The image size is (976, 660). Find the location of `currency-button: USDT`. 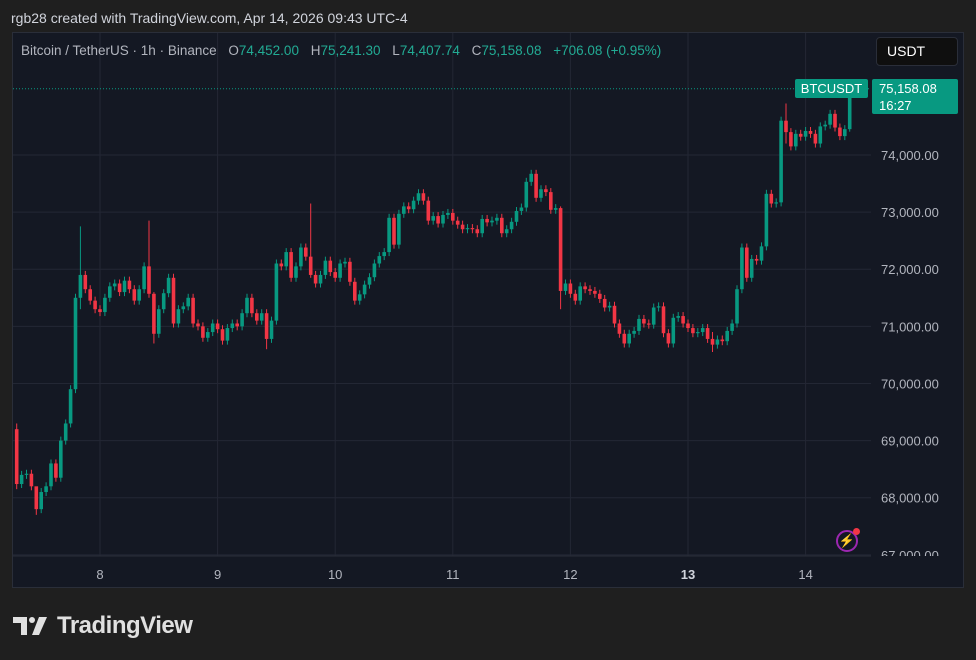

currency-button: USDT is located at coordinates (917, 51).